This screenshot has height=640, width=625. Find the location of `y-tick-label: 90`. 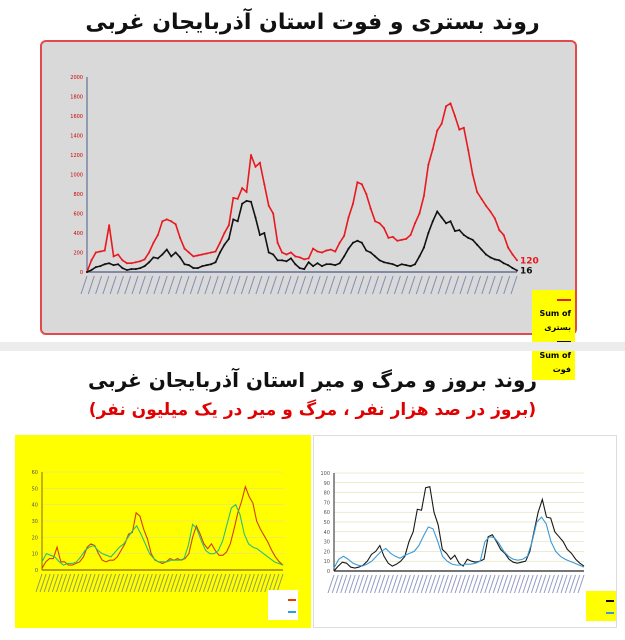

y-tick-label: 90 is located at coordinates (327, 484).